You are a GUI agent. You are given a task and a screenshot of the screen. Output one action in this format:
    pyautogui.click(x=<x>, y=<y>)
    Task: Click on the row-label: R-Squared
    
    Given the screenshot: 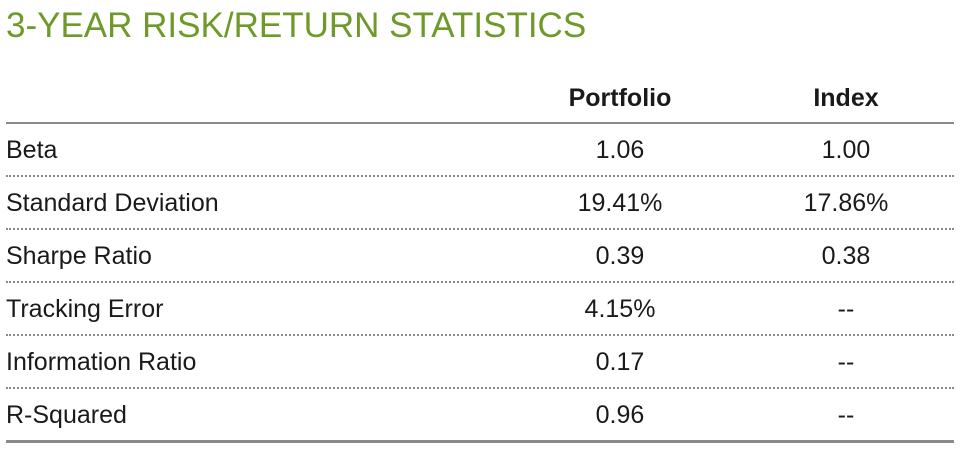 What is the action you would take?
    pyautogui.click(x=66, y=415)
    